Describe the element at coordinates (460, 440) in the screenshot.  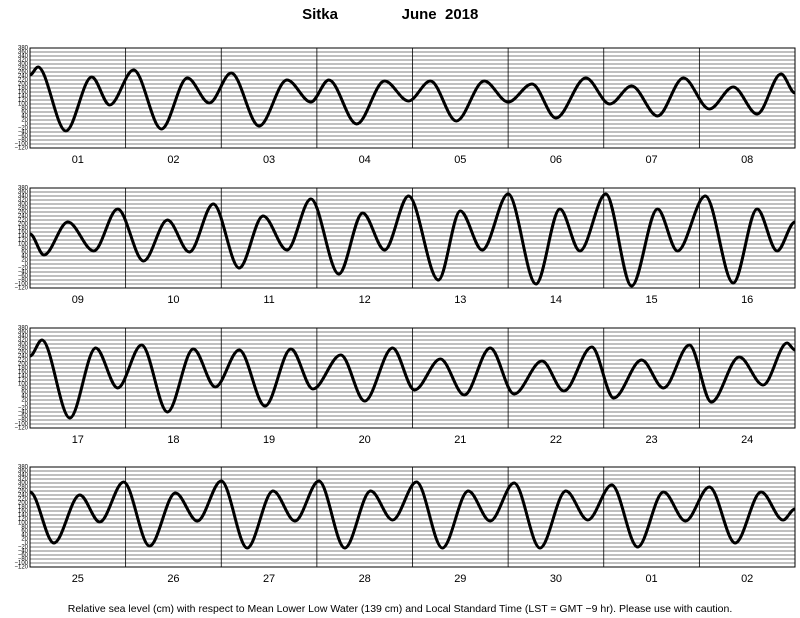
I see `x-tick-label: 21` at that location.